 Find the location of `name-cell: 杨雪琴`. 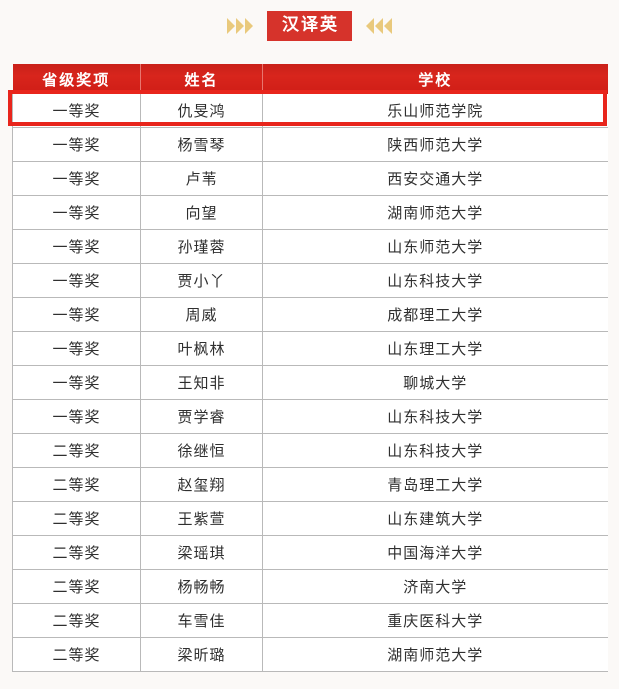

name-cell: 杨雪琴 is located at coordinates (201, 144).